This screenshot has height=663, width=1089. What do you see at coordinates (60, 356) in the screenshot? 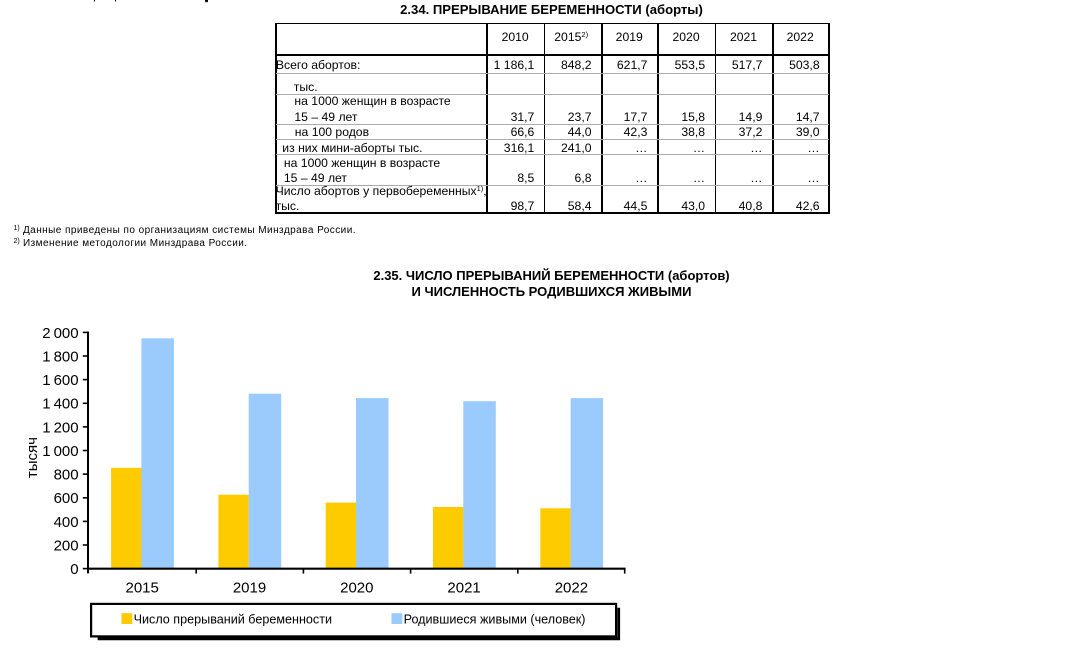
I see `svg-text: 1 800` at bounding box center [60, 356].